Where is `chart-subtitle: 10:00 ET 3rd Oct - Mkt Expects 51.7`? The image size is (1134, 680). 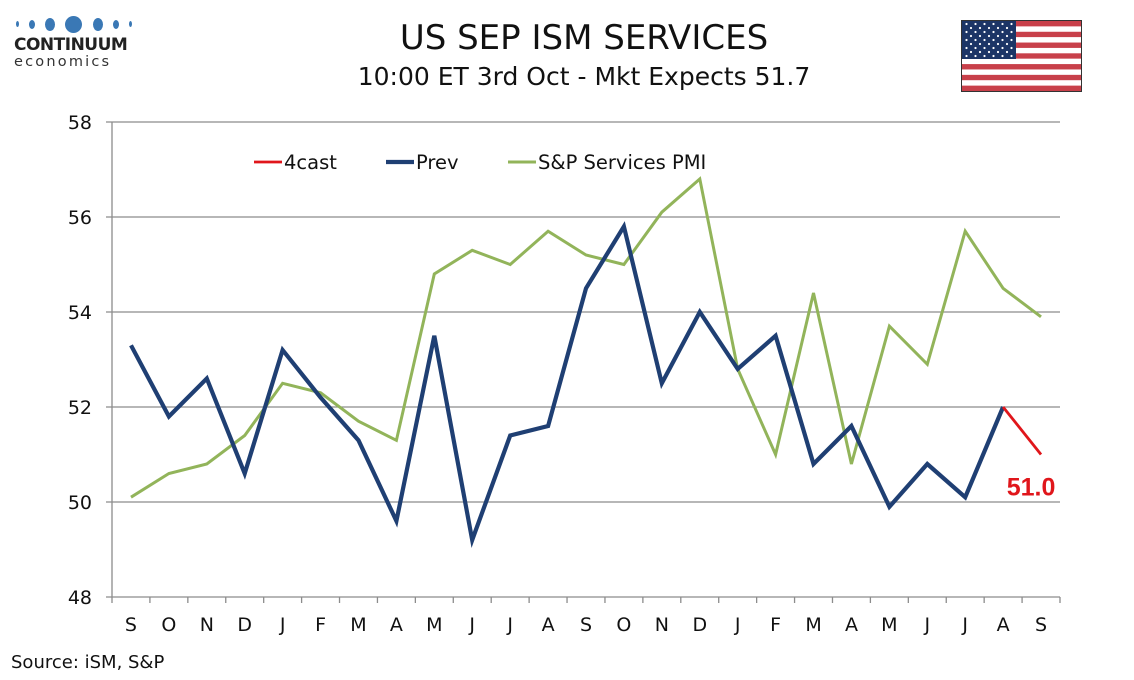
chart-subtitle: 10:00 ET 3rd Oct - Mkt Expects 51.7 is located at coordinates (584, 76).